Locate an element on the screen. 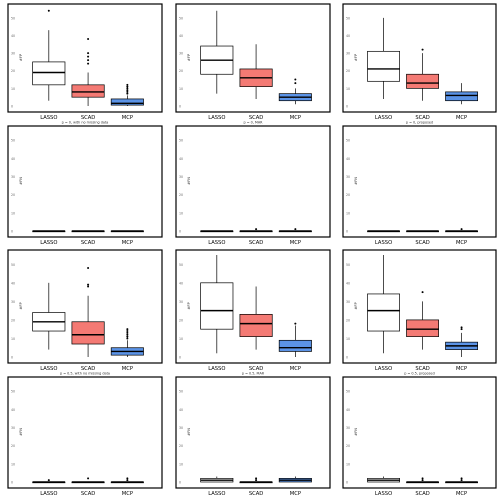 The image size is (500, 504). panel-caption: p = 0.5, proposed is located at coordinates (419, 374).